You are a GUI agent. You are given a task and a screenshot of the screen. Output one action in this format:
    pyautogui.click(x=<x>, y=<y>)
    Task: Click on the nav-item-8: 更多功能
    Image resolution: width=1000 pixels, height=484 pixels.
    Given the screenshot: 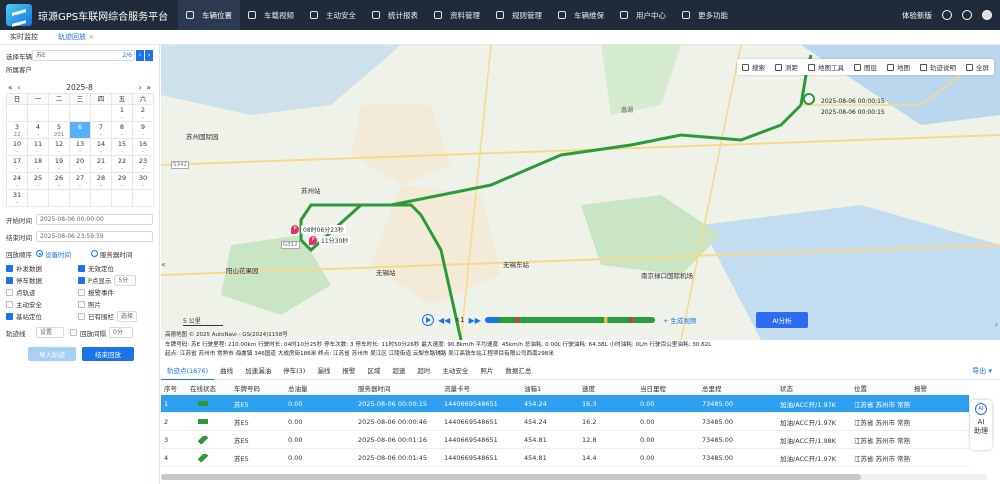 What is the action you would take?
    pyautogui.click(x=705, y=15)
    